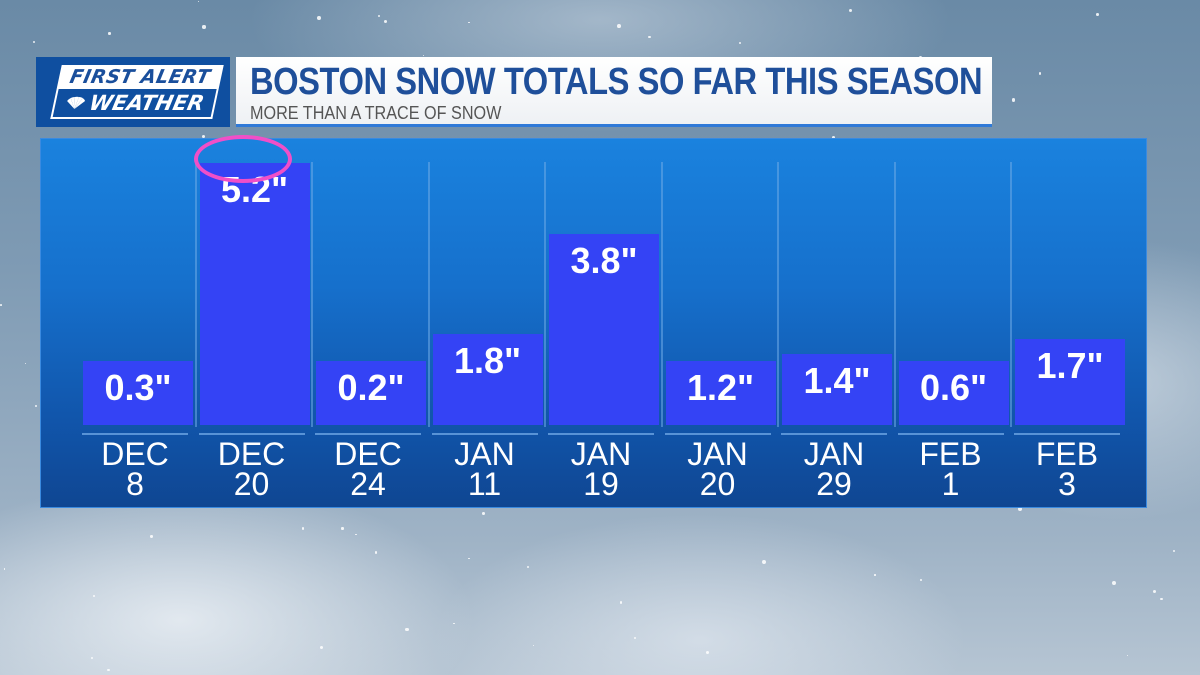 The height and width of the screenshot is (675, 1200). Describe the element at coordinates (720, 393) in the screenshot. I see `bar: 1.2"` at that location.